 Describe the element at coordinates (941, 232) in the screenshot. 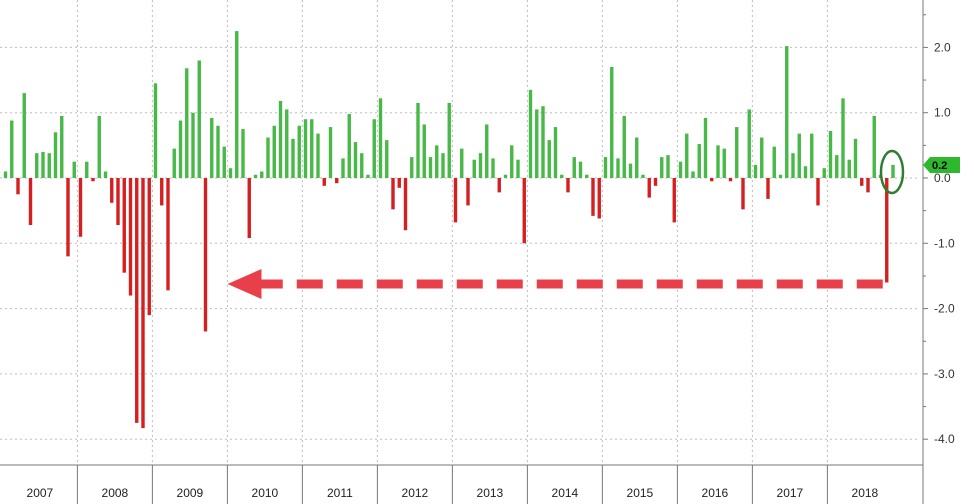

I see `y-axis: 2.0 1.0 0.0 -1.0 -2.0 -3.0 -4.0 0.2` at that location.